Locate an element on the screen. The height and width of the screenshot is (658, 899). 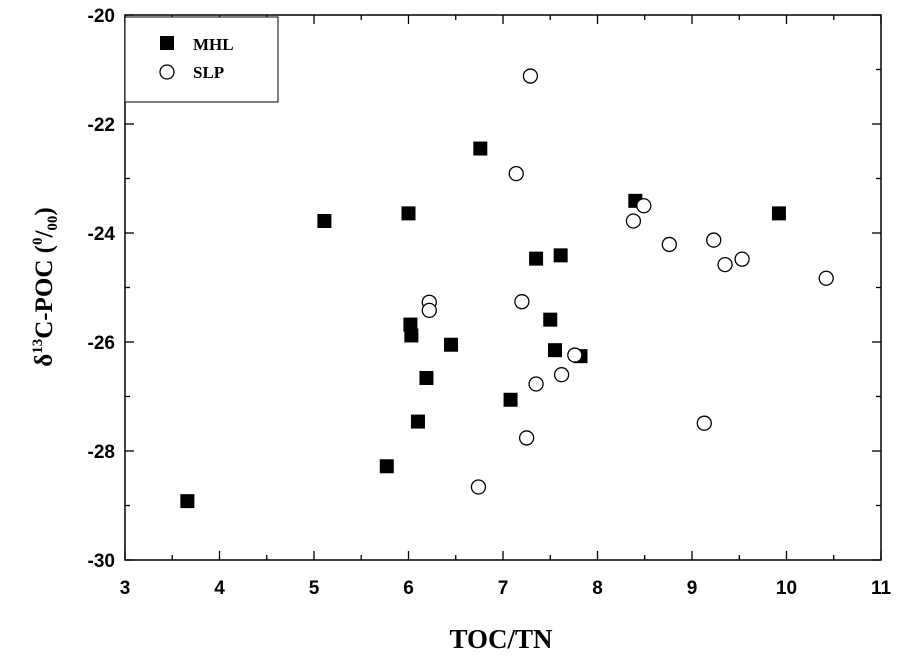
legend-slp-marker is located at coordinates (167, 72).